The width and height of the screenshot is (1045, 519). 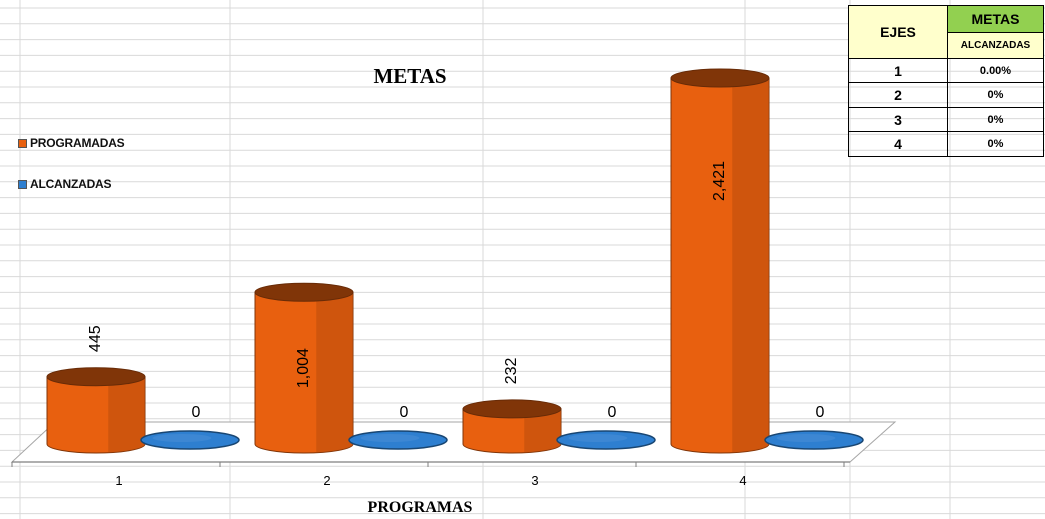 I want to click on table-cell-axis: 3, so click(x=898, y=119).